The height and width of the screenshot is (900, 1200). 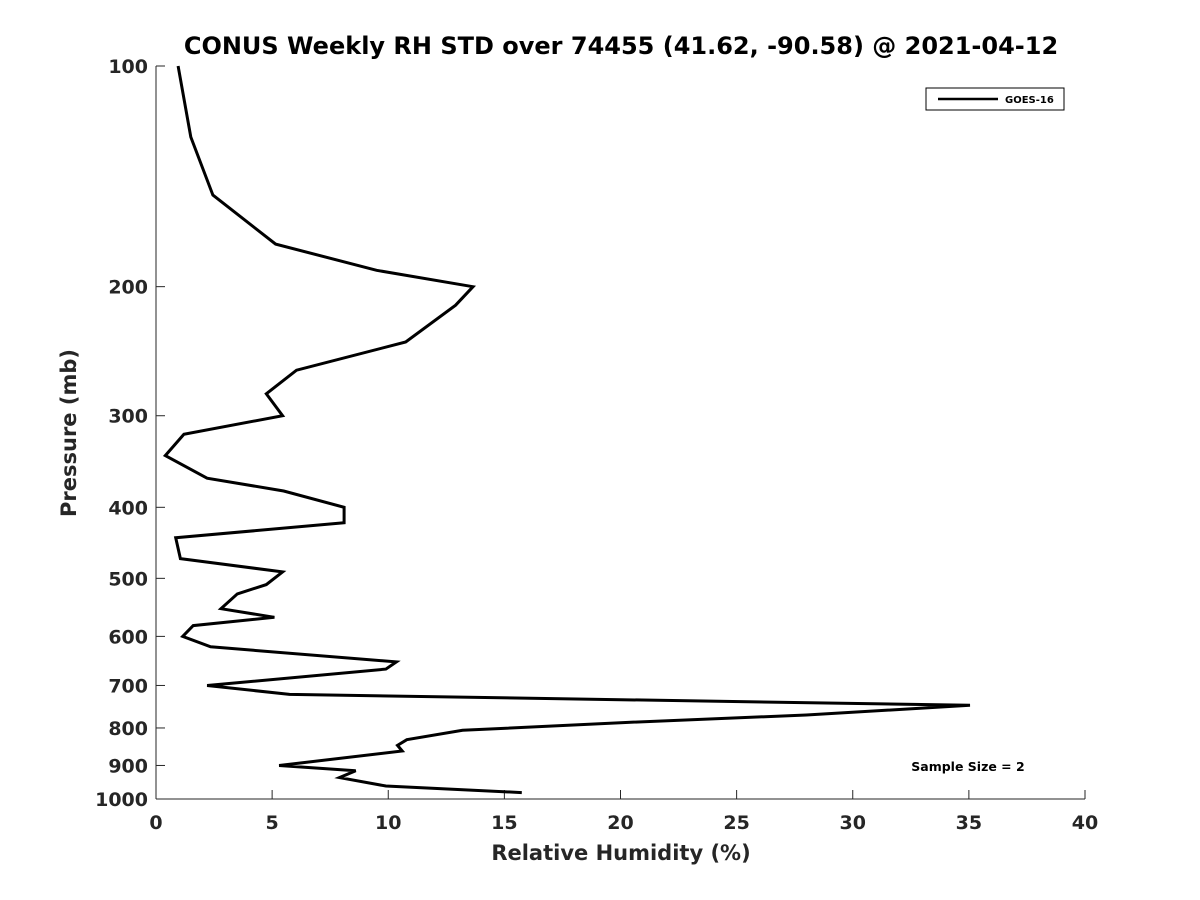 What do you see at coordinates (128, 67) in the screenshot?
I see `y-tick-label: 100` at bounding box center [128, 67].